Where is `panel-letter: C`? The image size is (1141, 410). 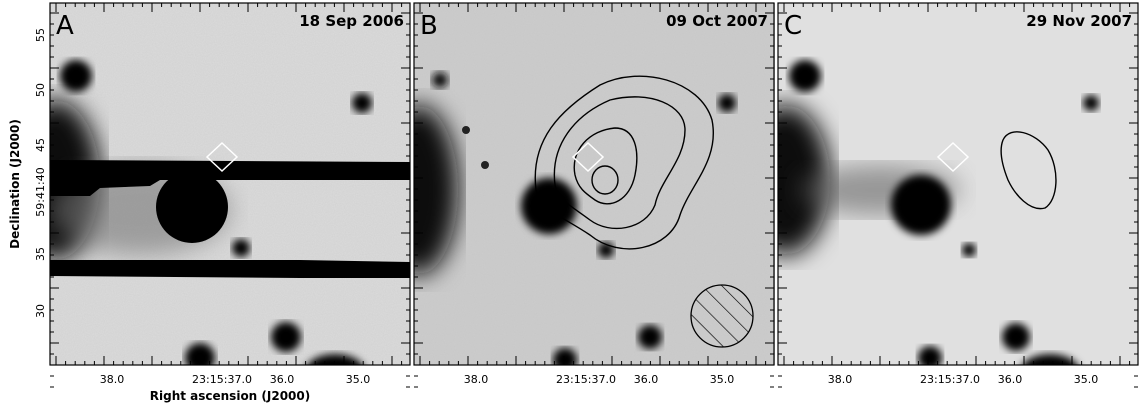
panel-letter: C is located at coordinates (793, 26).